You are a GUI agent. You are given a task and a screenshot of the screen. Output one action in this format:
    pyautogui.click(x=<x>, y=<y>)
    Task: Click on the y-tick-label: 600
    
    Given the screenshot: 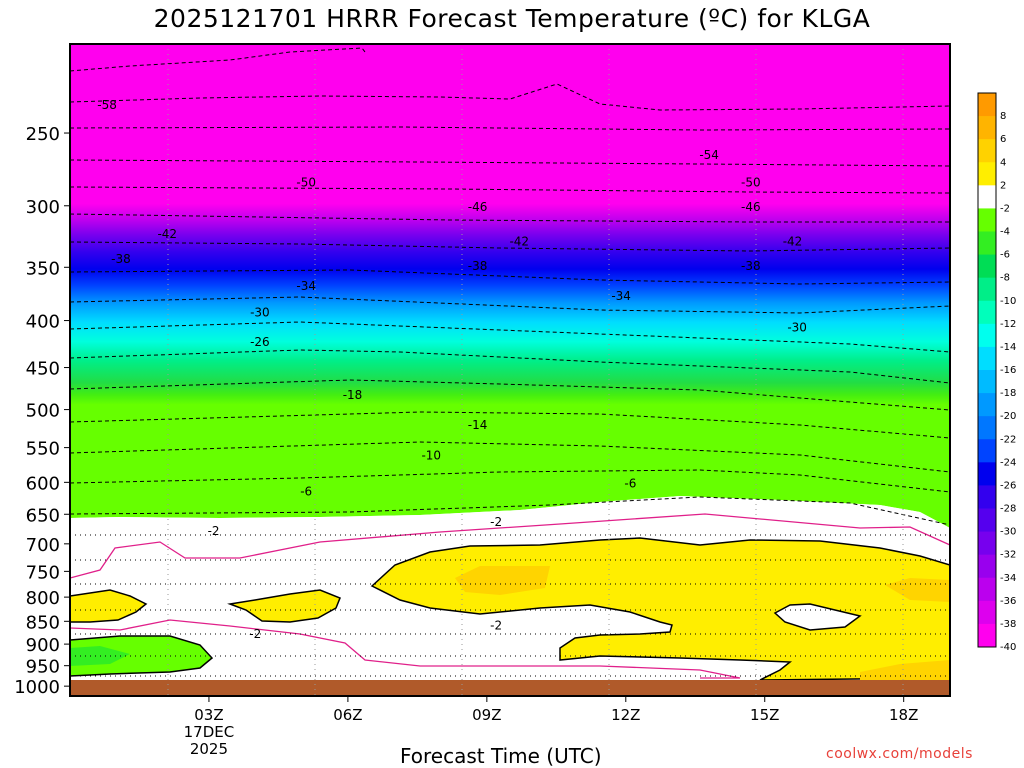 What is the action you would take?
    pyautogui.click(x=43, y=483)
    